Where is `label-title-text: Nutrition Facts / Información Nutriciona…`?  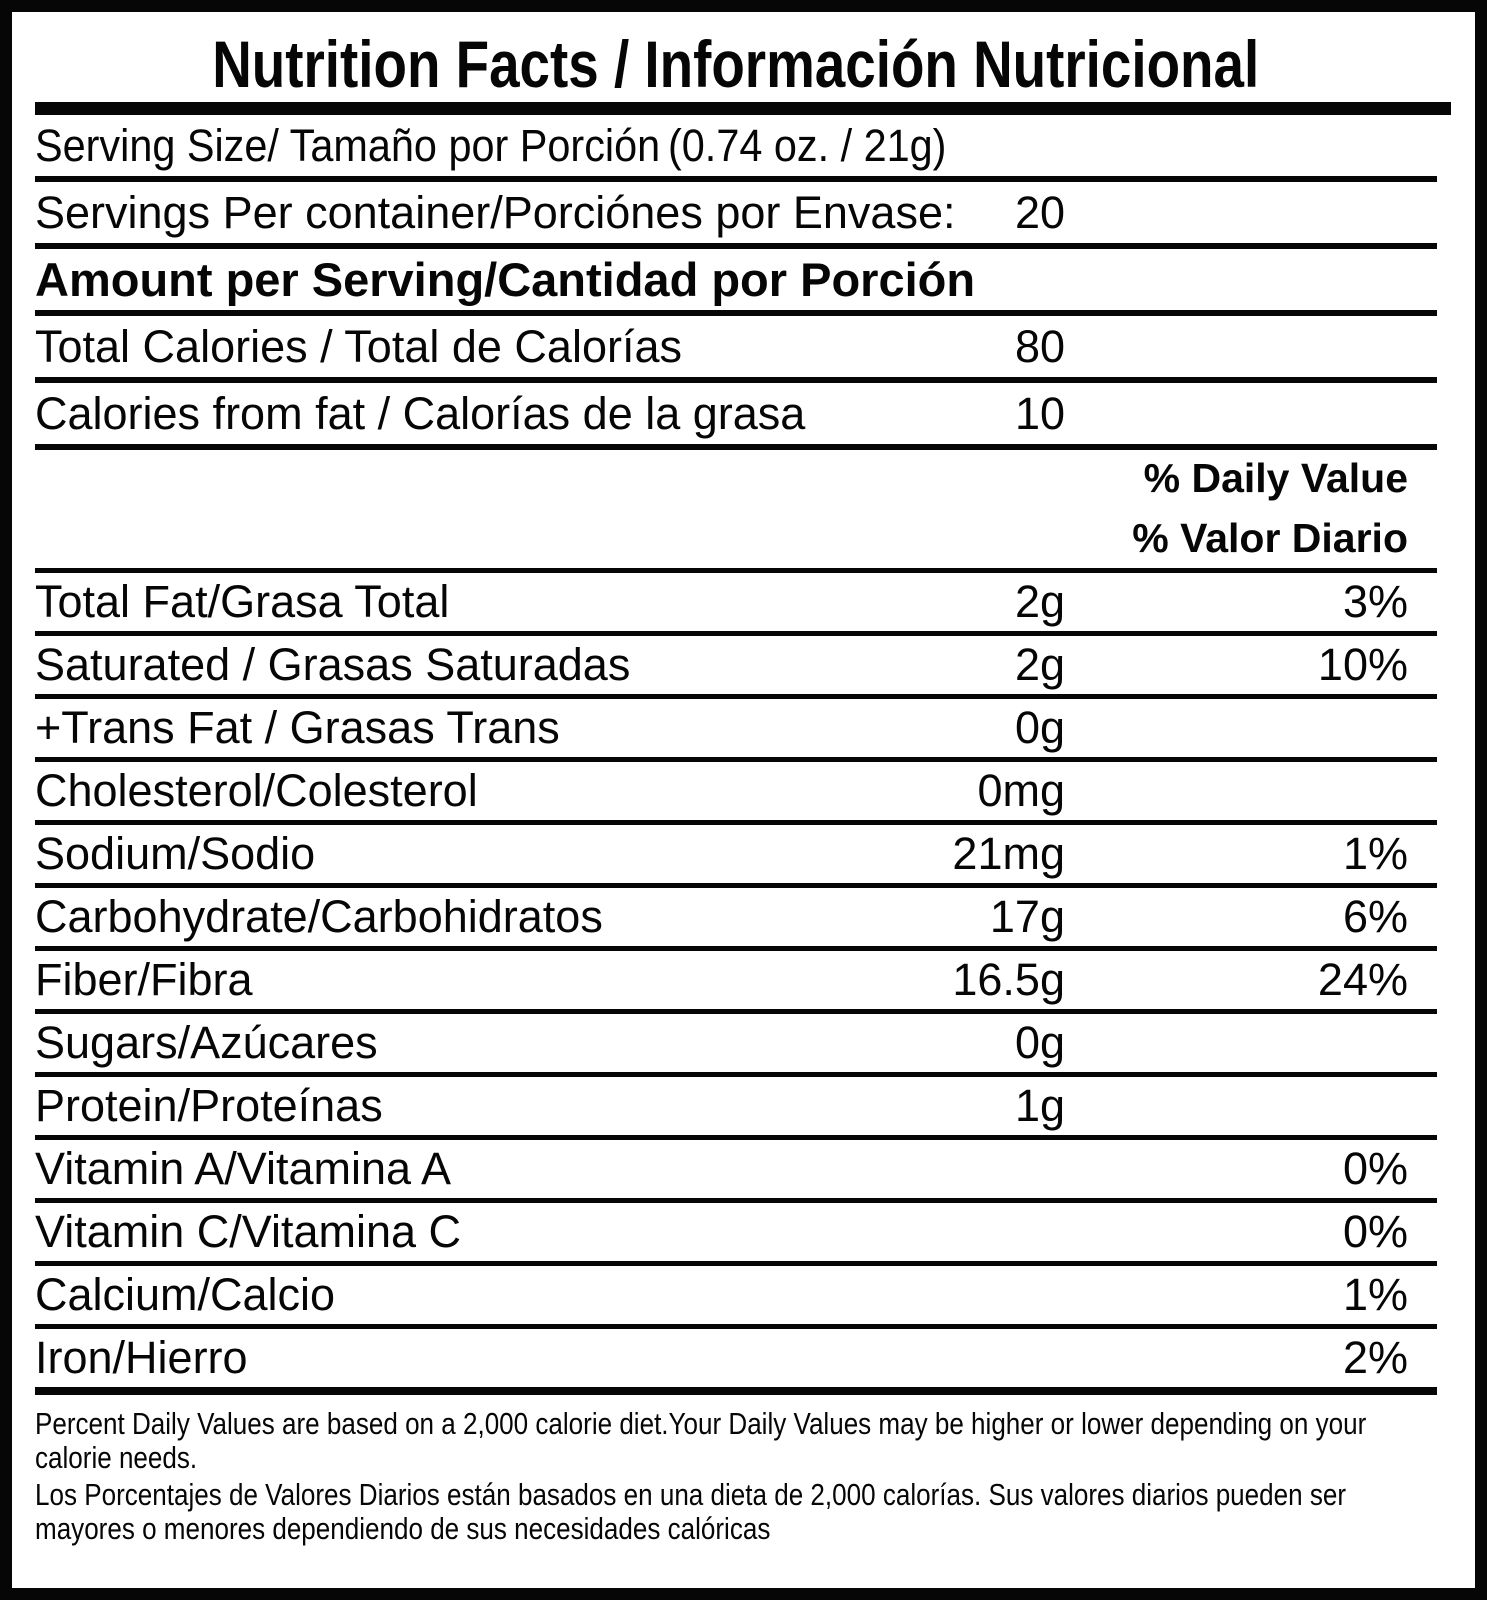
label-title-text: Nutrition Facts / Información Nutriciona… is located at coordinates (736, 64).